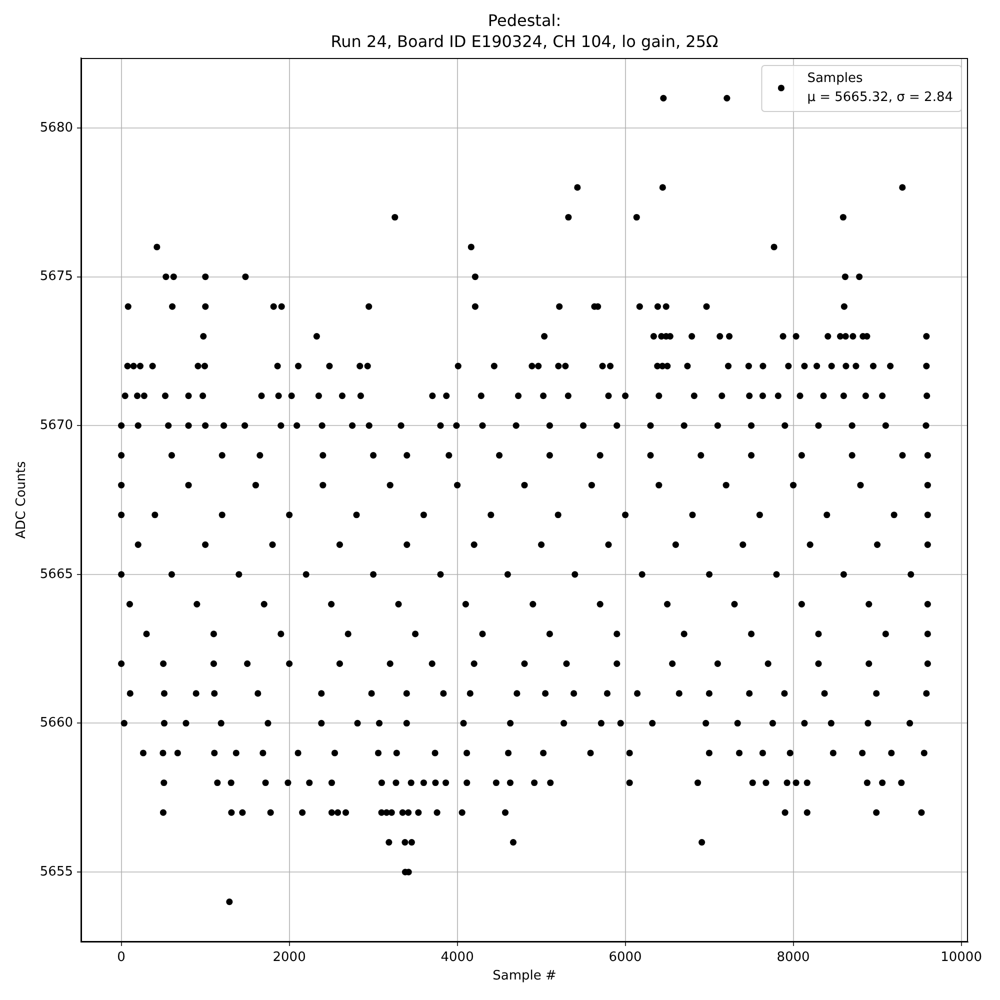 The height and width of the screenshot is (1000, 1000). What do you see at coordinates (56, 723) in the screenshot?
I see `y-tick-label: 5660` at bounding box center [56, 723].